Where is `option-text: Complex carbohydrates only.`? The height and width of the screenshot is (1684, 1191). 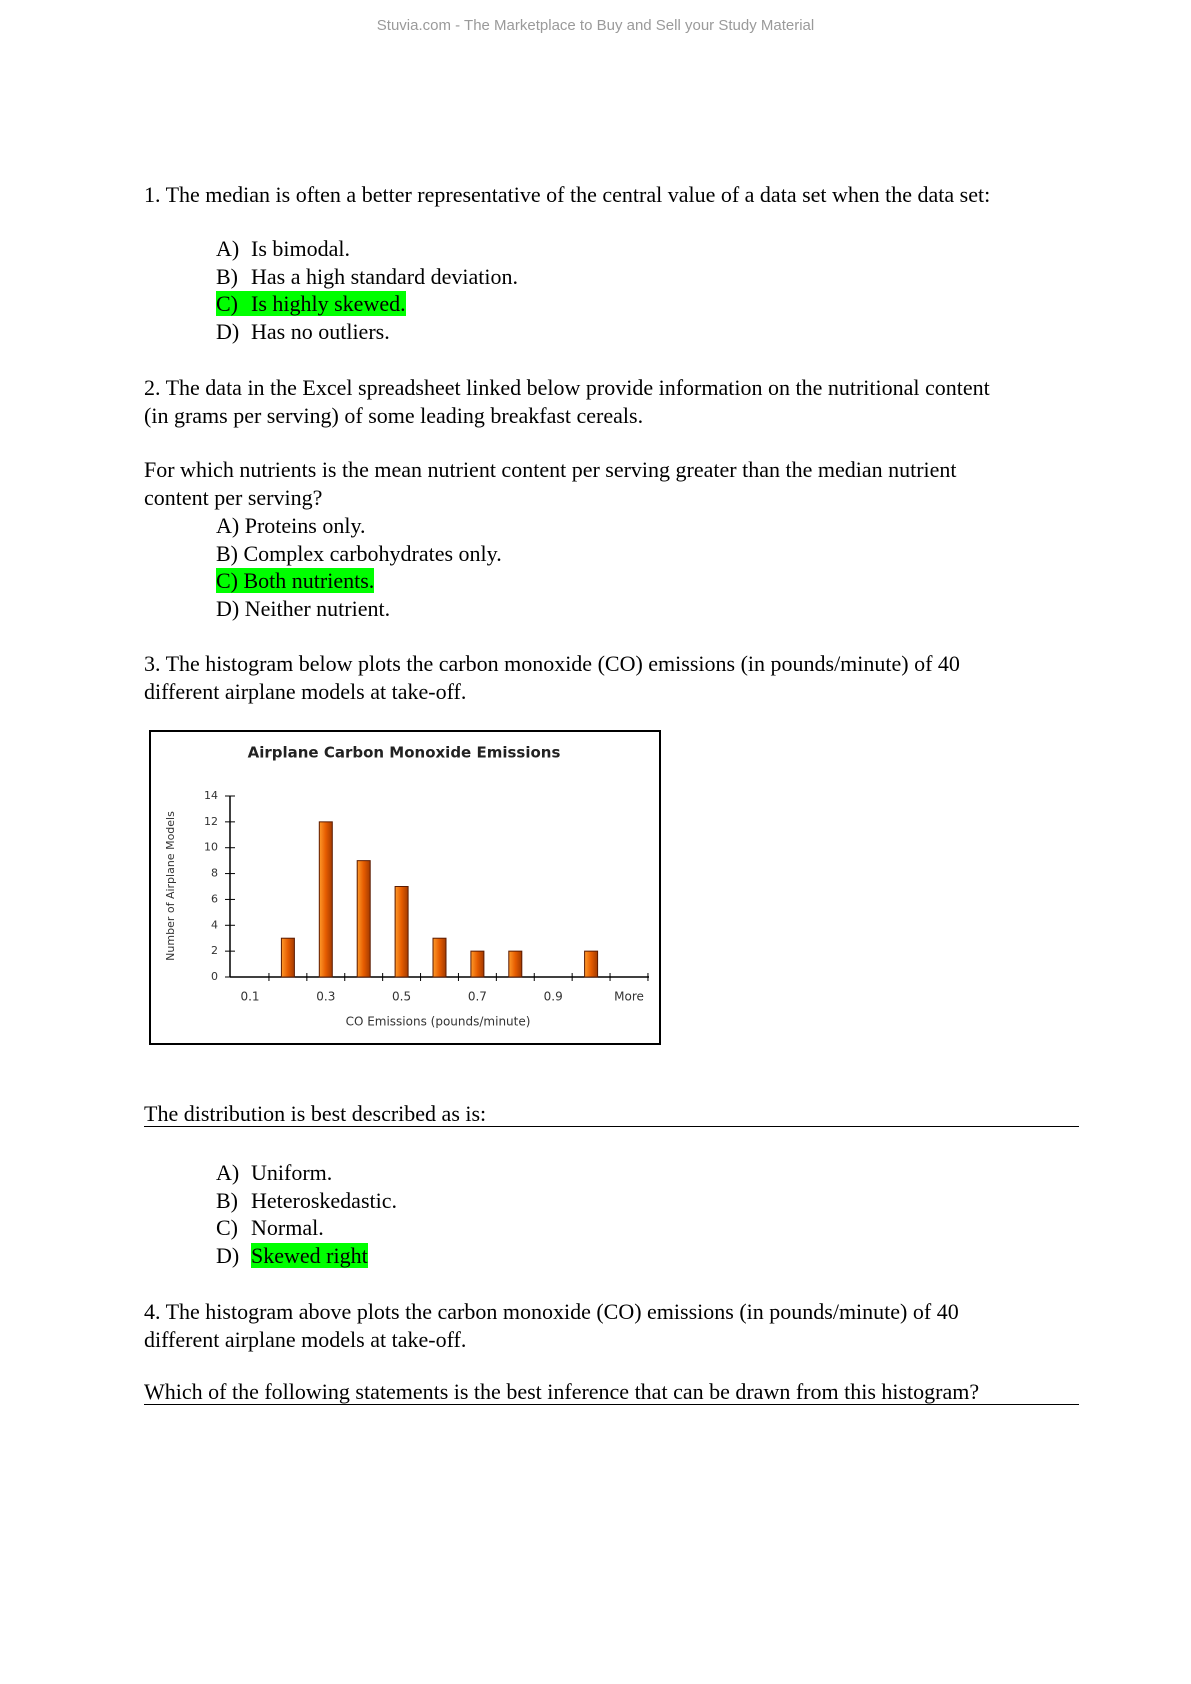 option-text: Complex carbohydrates only. is located at coordinates (372, 553).